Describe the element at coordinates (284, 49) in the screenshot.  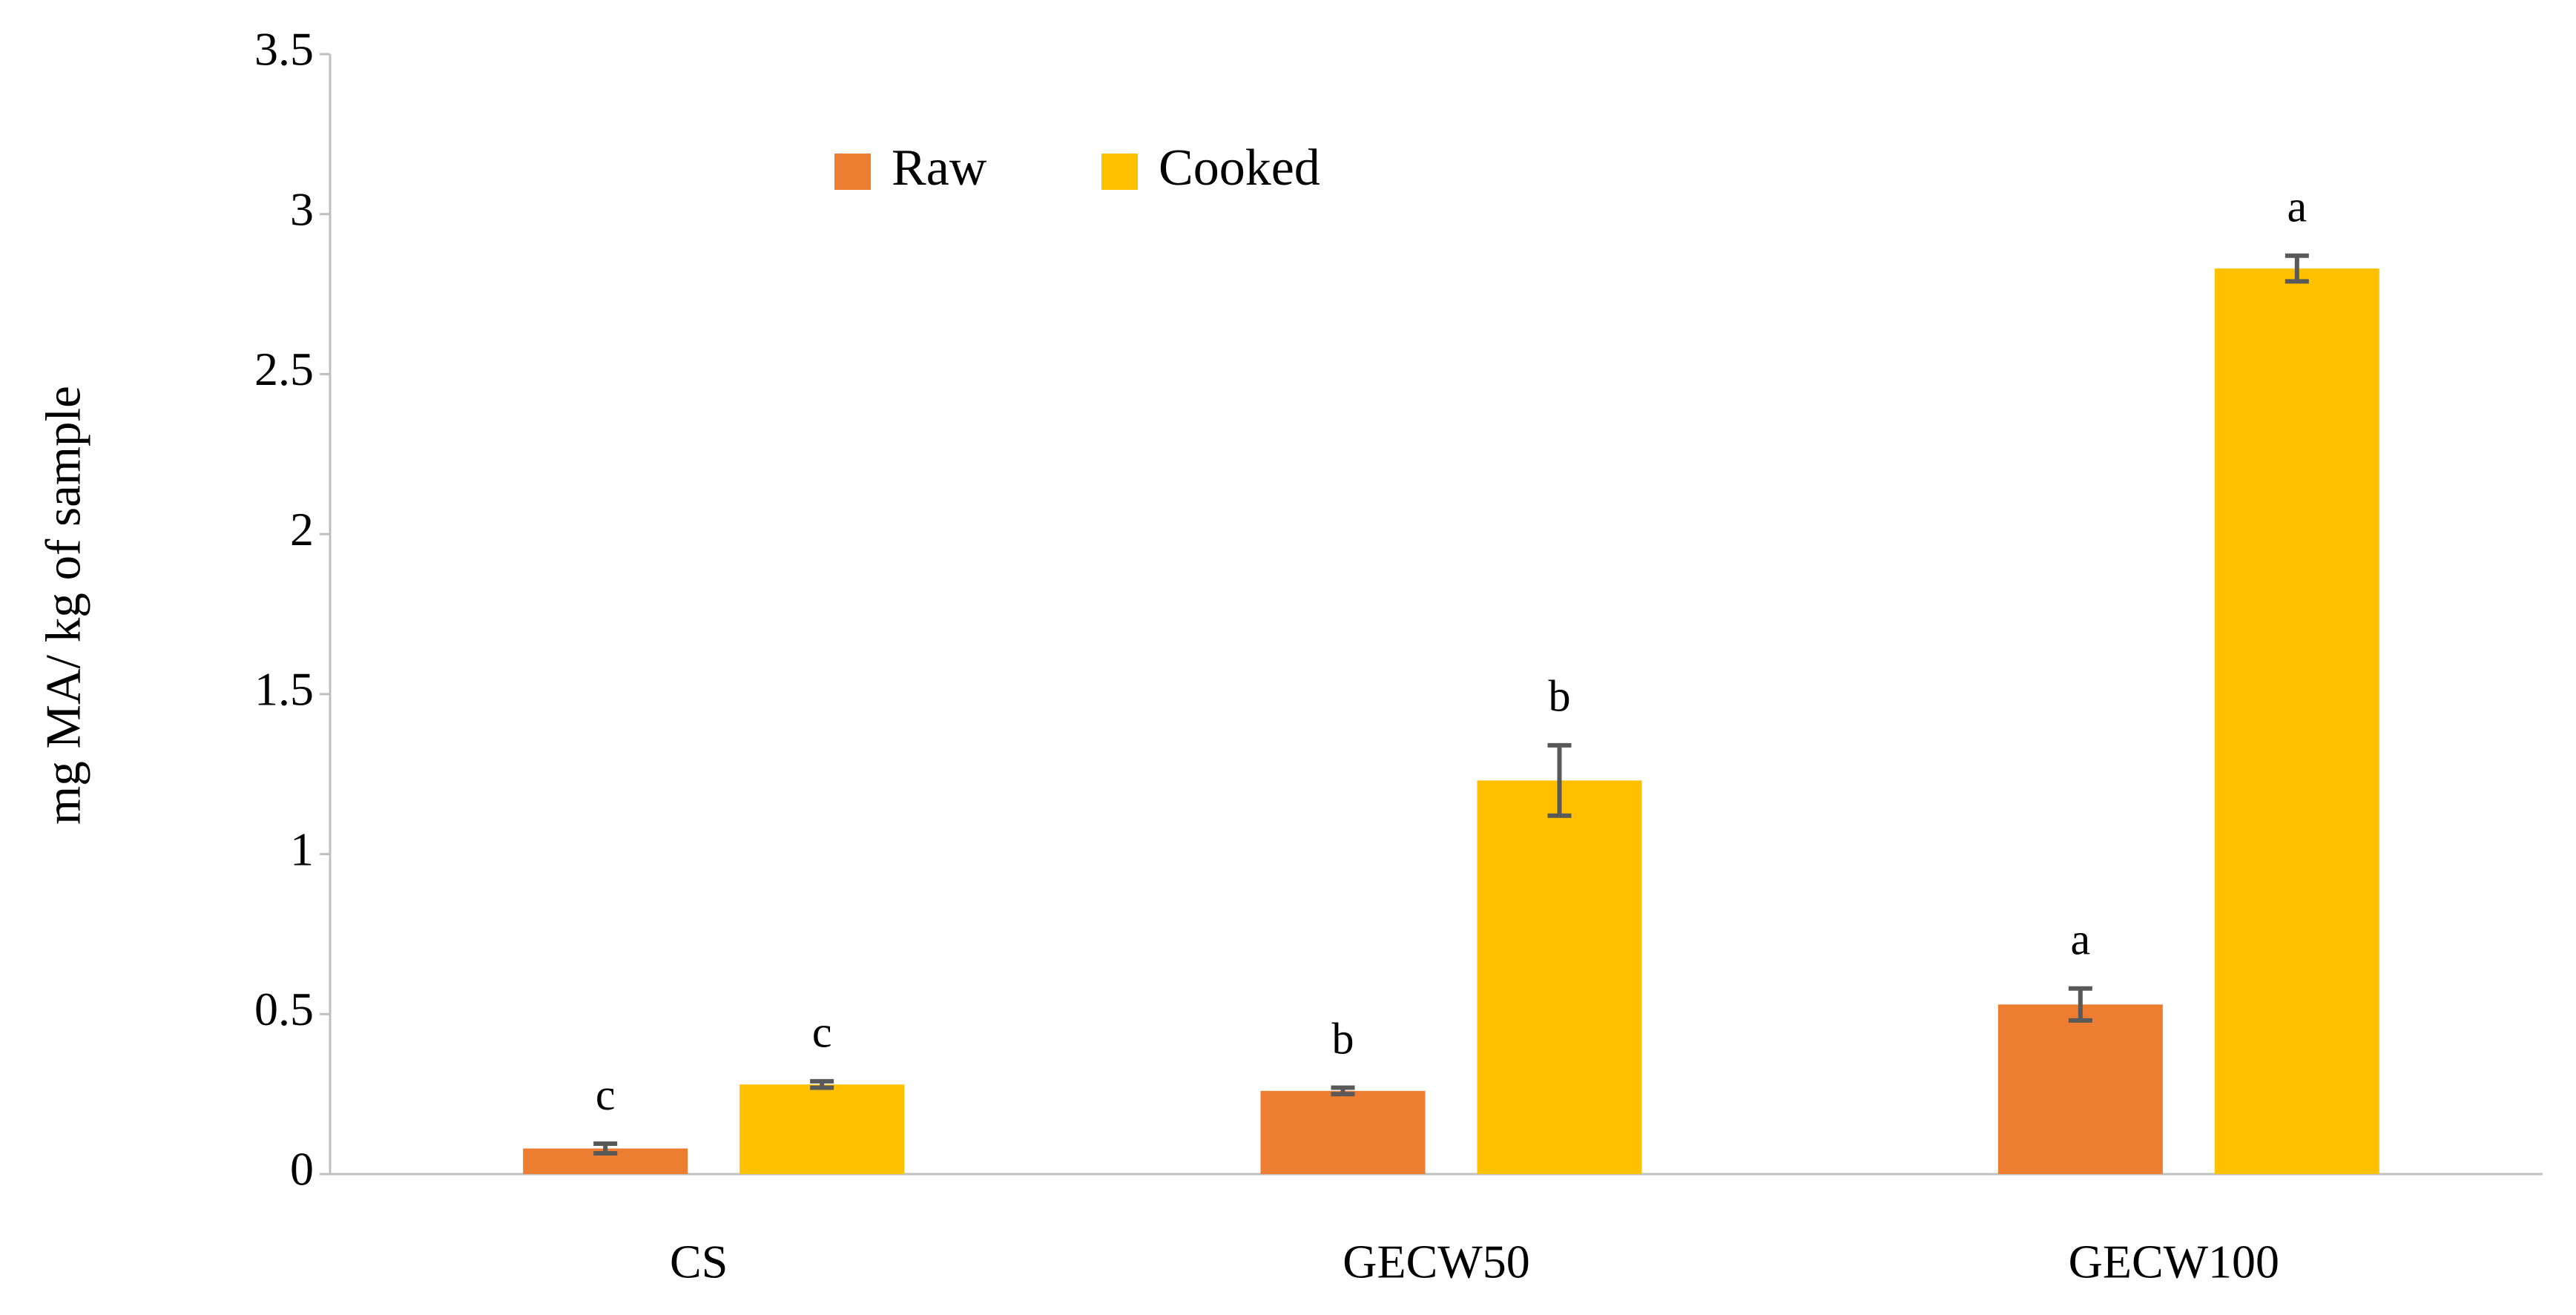
I see `y-tick-label: 3.5` at that location.